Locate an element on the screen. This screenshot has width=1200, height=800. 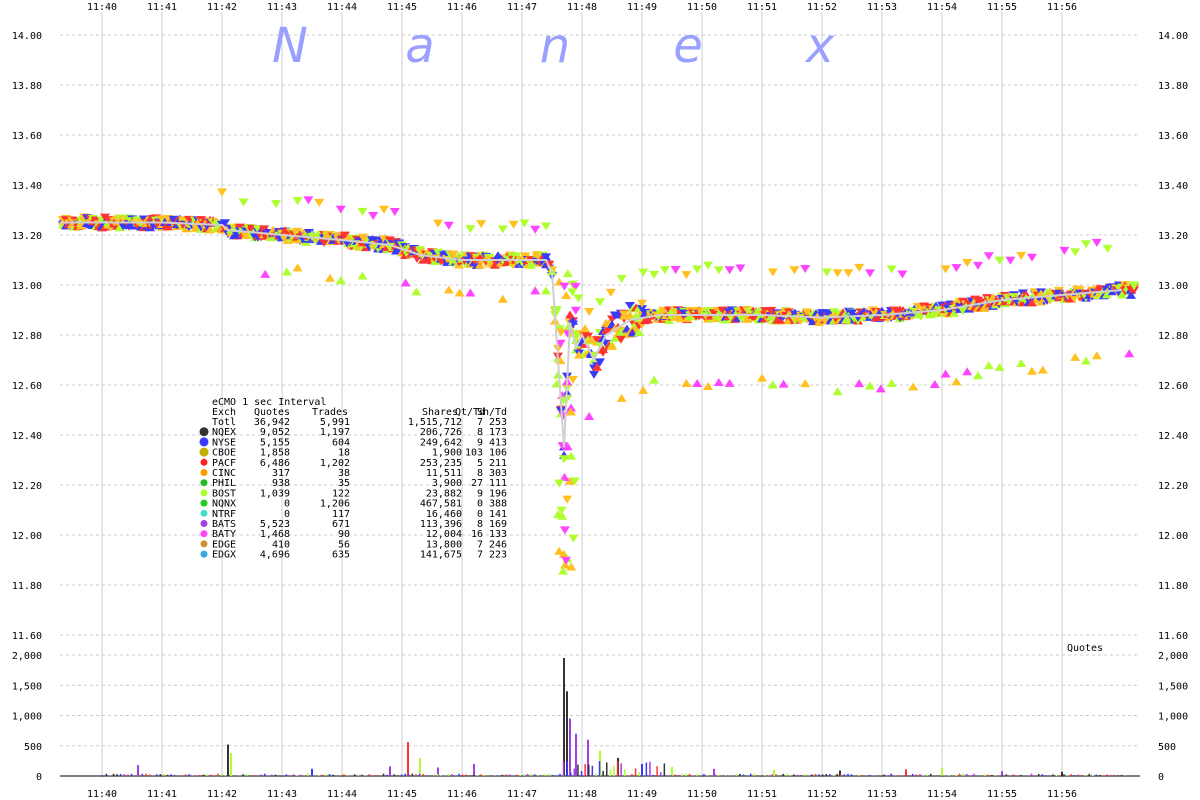
legend-cell: 90 is located at coordinates (344, 534).